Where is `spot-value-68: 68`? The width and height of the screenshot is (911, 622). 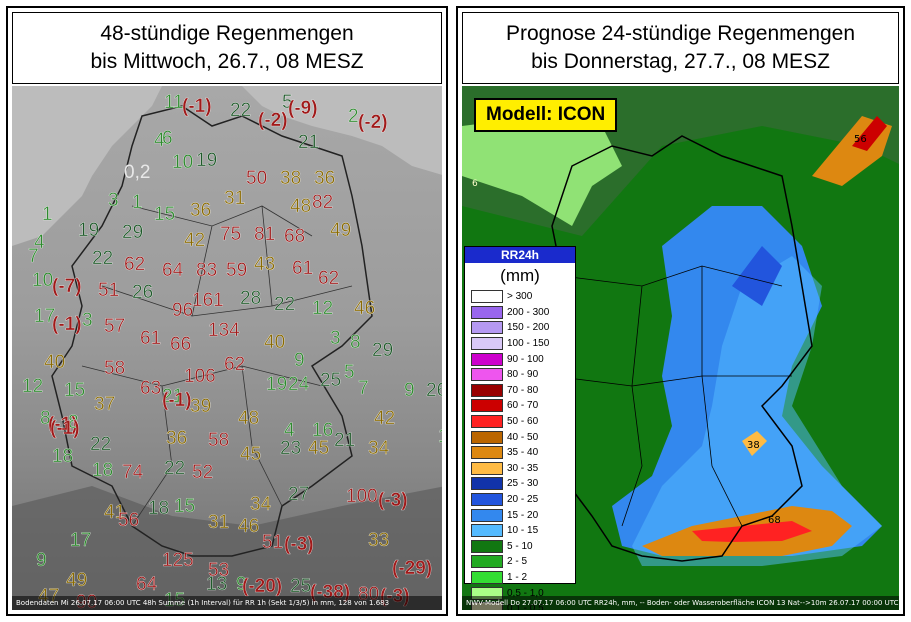 spot-value-68: 68 is located at coordinates (774, 520).